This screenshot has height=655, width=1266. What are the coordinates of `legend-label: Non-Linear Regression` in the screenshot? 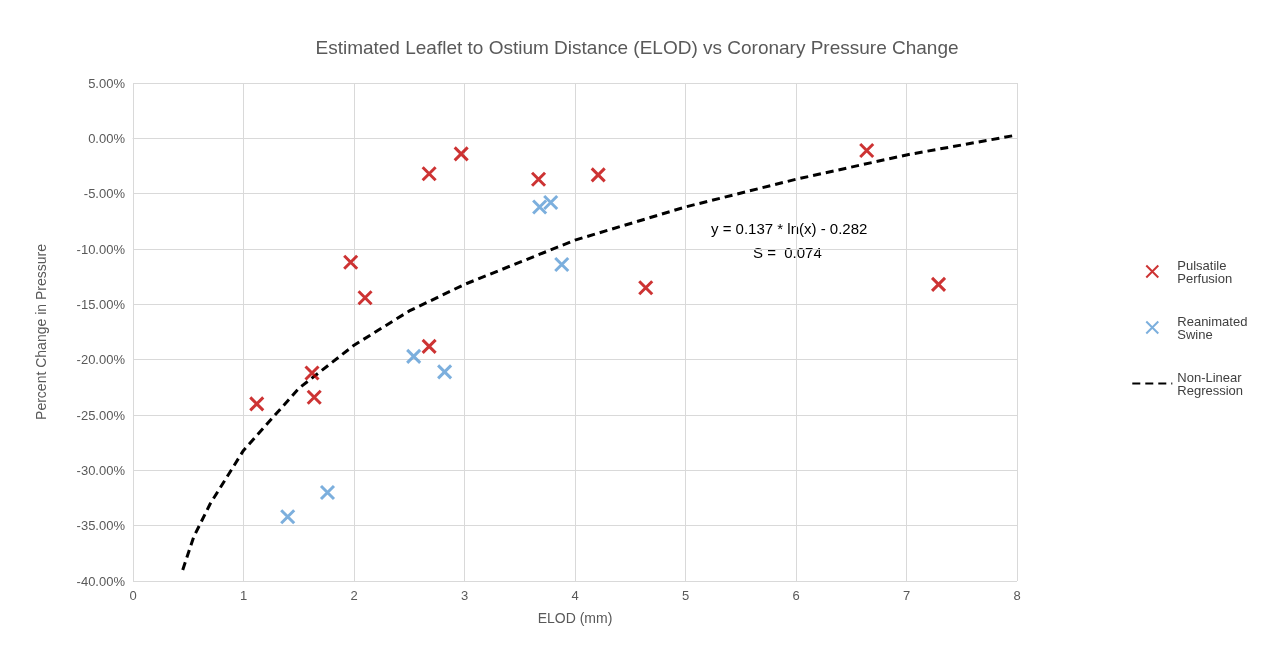 It's located at (1211, 383).